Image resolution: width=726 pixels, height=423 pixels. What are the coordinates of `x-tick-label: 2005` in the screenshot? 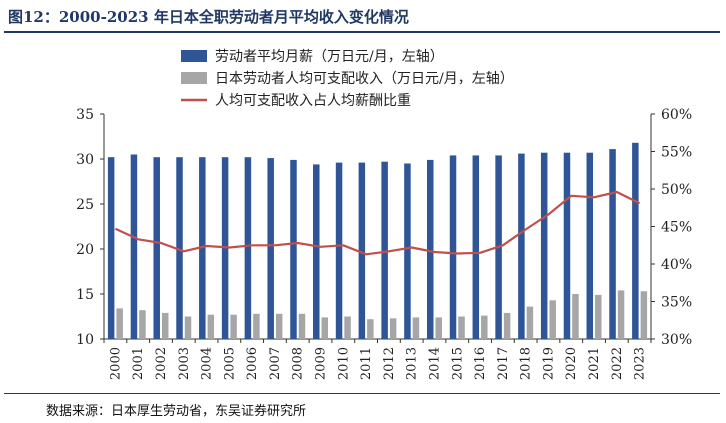 It's located at (229, 363).